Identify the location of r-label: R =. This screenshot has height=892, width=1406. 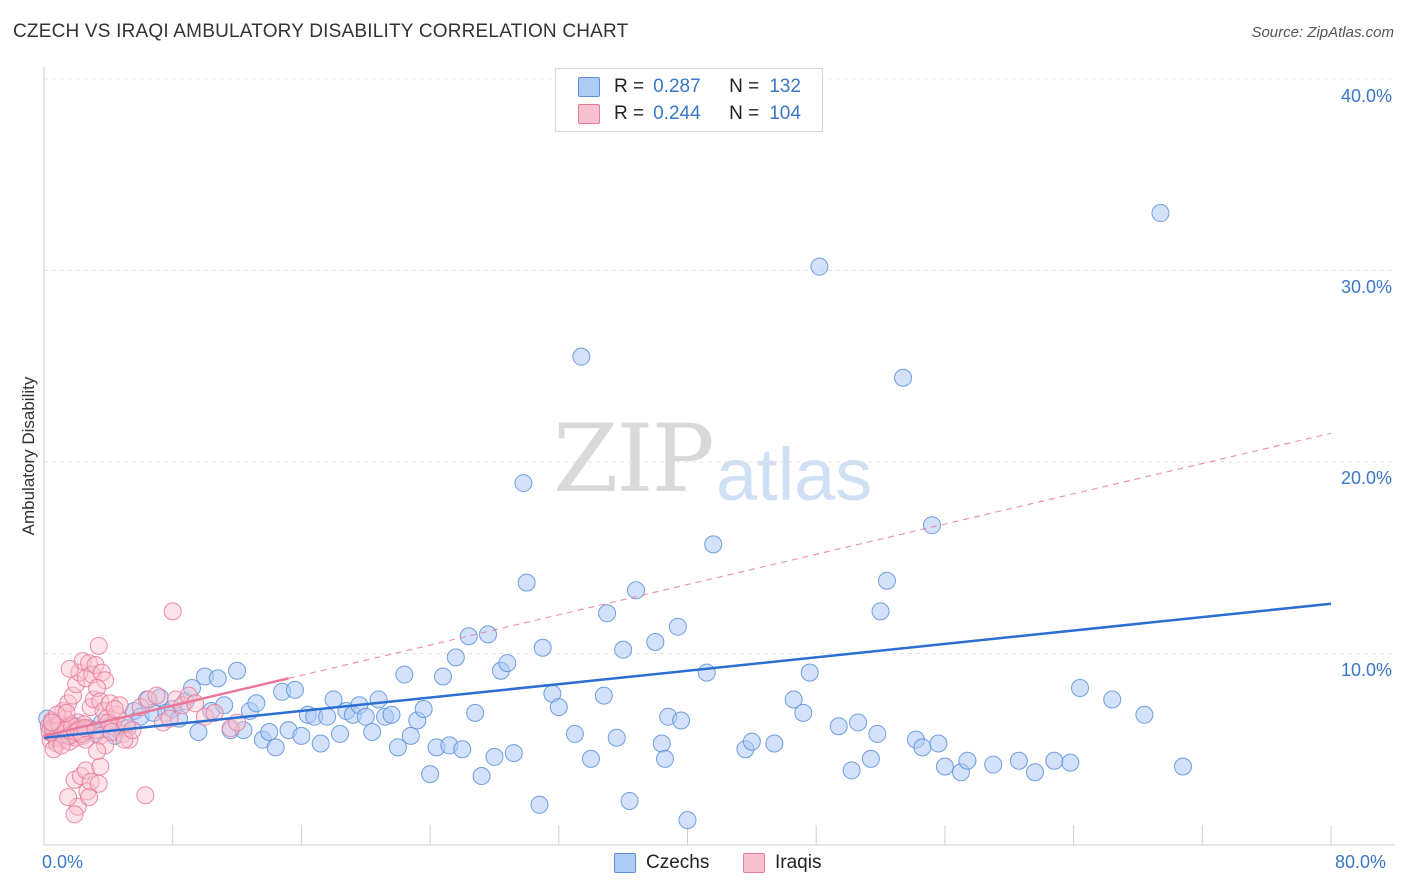
(629, 86).